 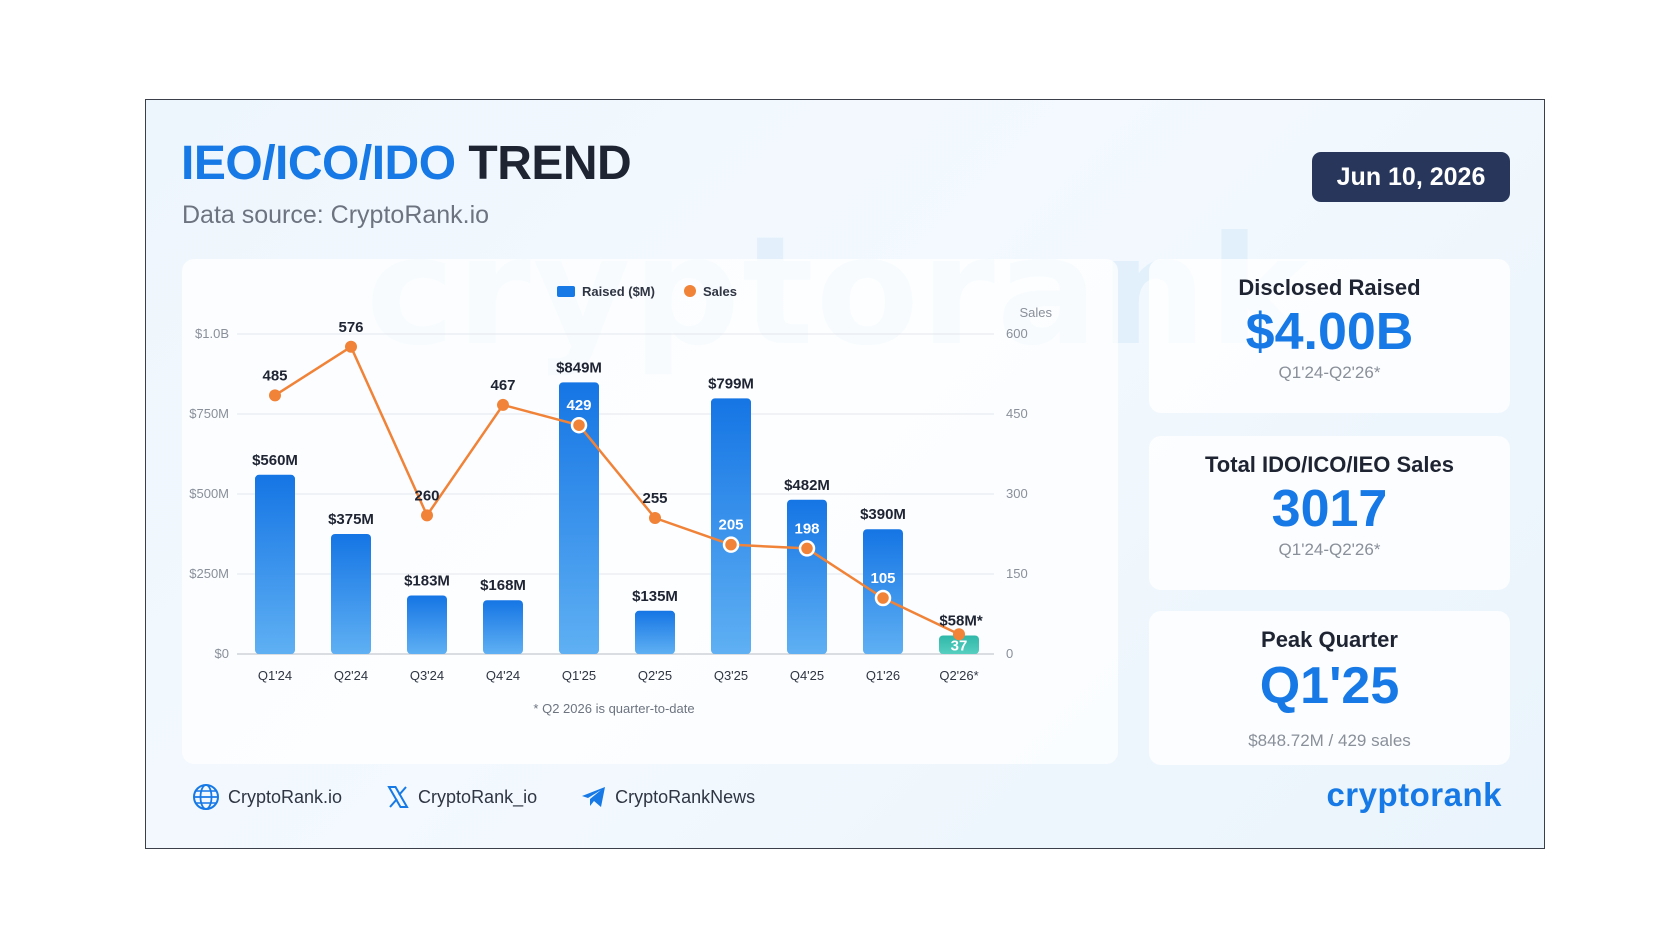 I want to click on bar-value-label: $135M, so click(x=655, y=596).